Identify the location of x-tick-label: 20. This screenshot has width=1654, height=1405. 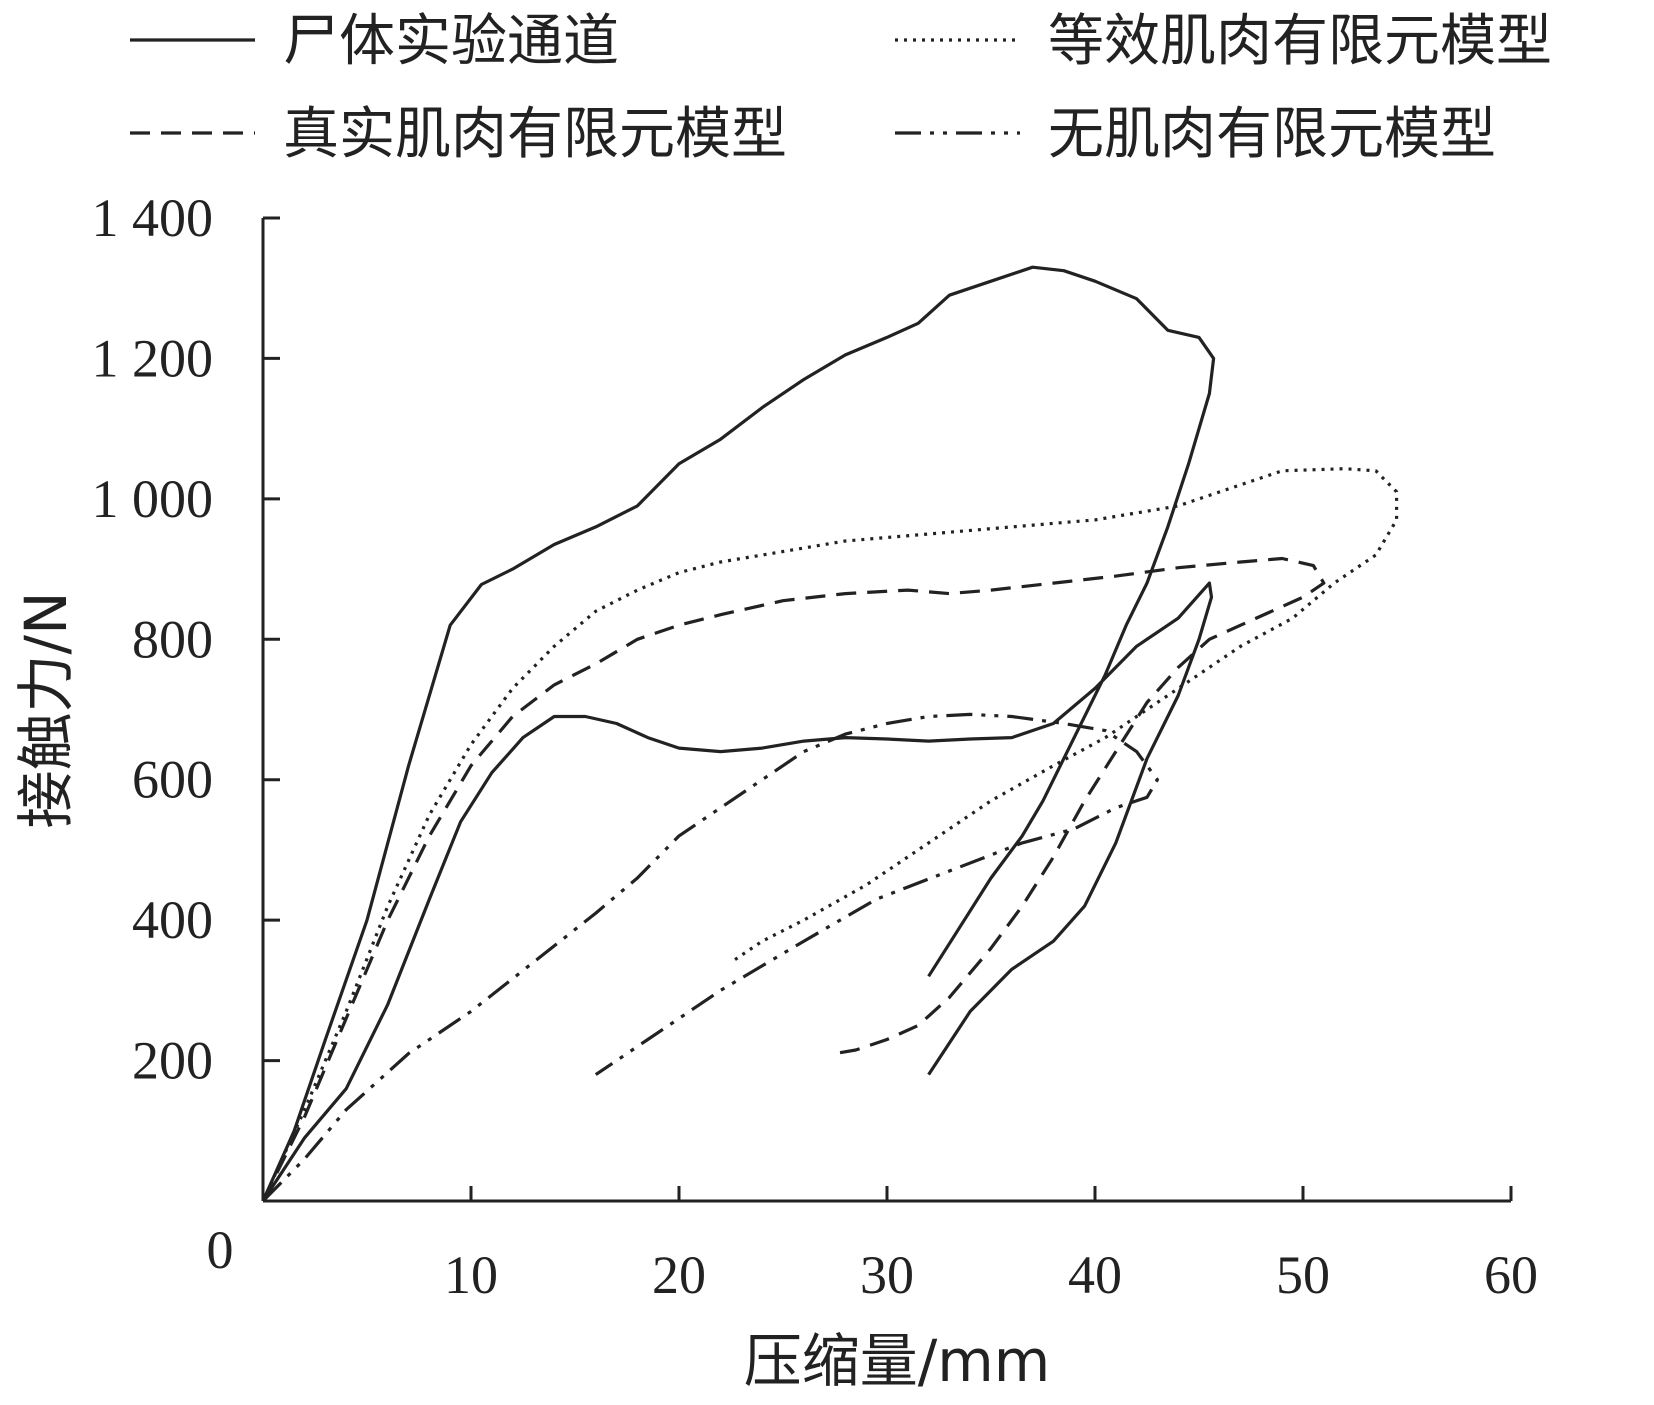
(679, 1275).